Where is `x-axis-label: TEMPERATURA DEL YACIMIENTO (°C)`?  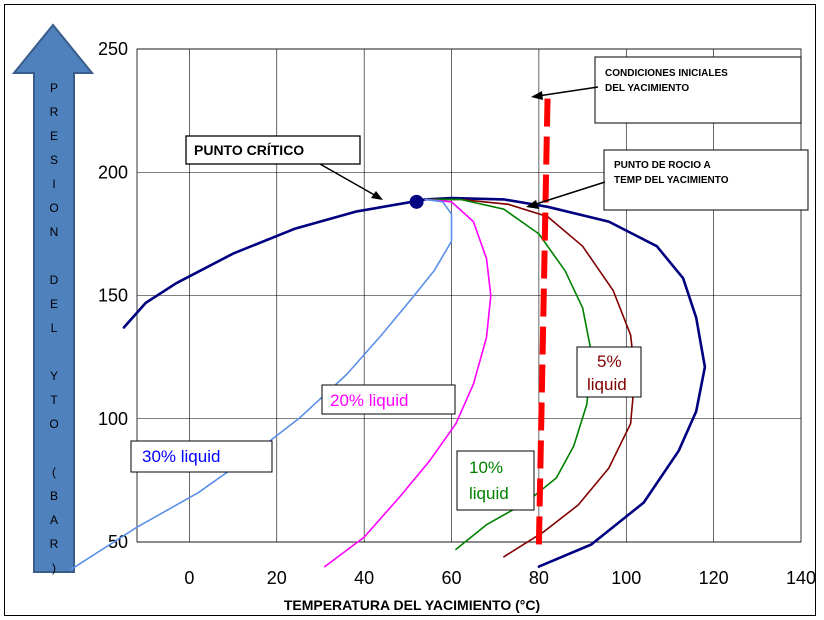
x-axis-label: TEMPERATURA DEL YACIMIENTO (°C) is located at coordinates (412, 605).